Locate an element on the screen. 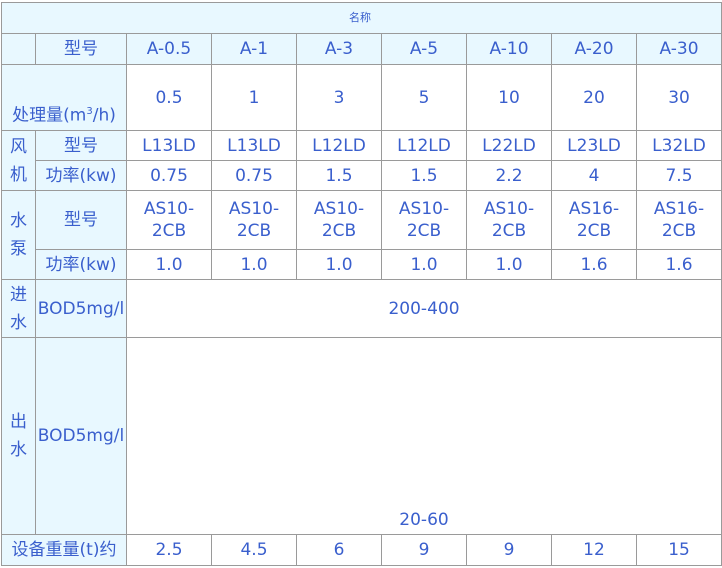 This screenshot has width=722, height=568. capacity-cell: 20 is located at coordinates (594, 97).